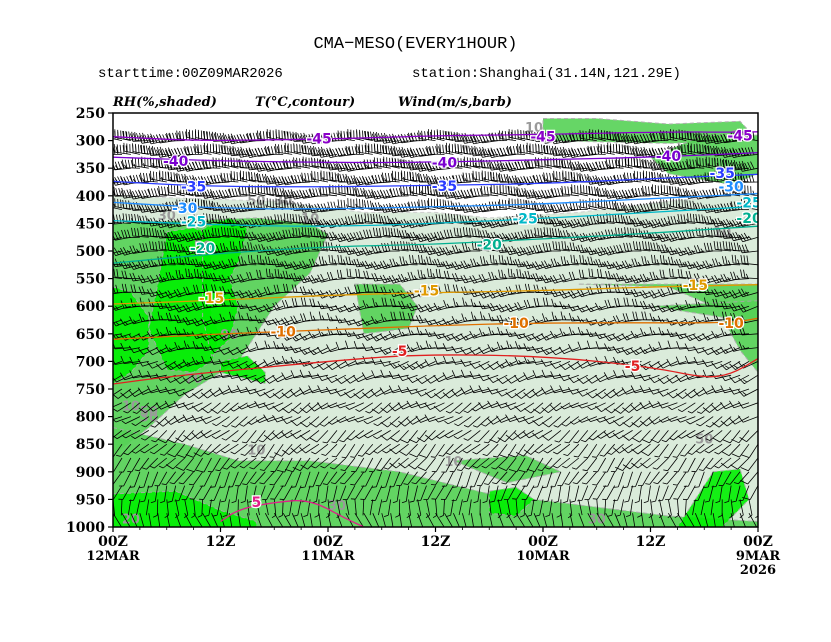  I want to click on y-tick-label: 850, so click(90, 445).